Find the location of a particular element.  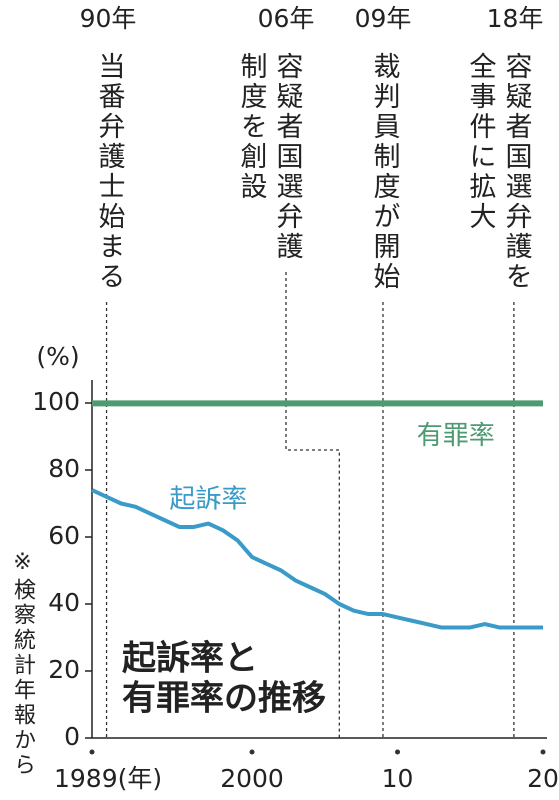

series-line is located at coordinates (317, 559).